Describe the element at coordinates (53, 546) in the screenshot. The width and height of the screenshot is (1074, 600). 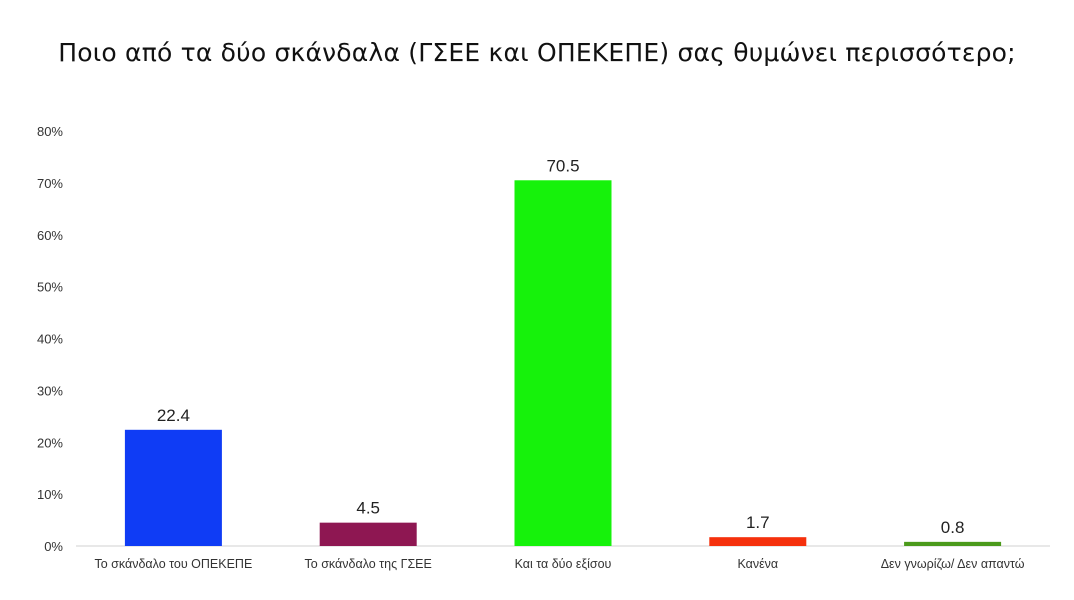
I see `y-tick-label: 0%` at that location.